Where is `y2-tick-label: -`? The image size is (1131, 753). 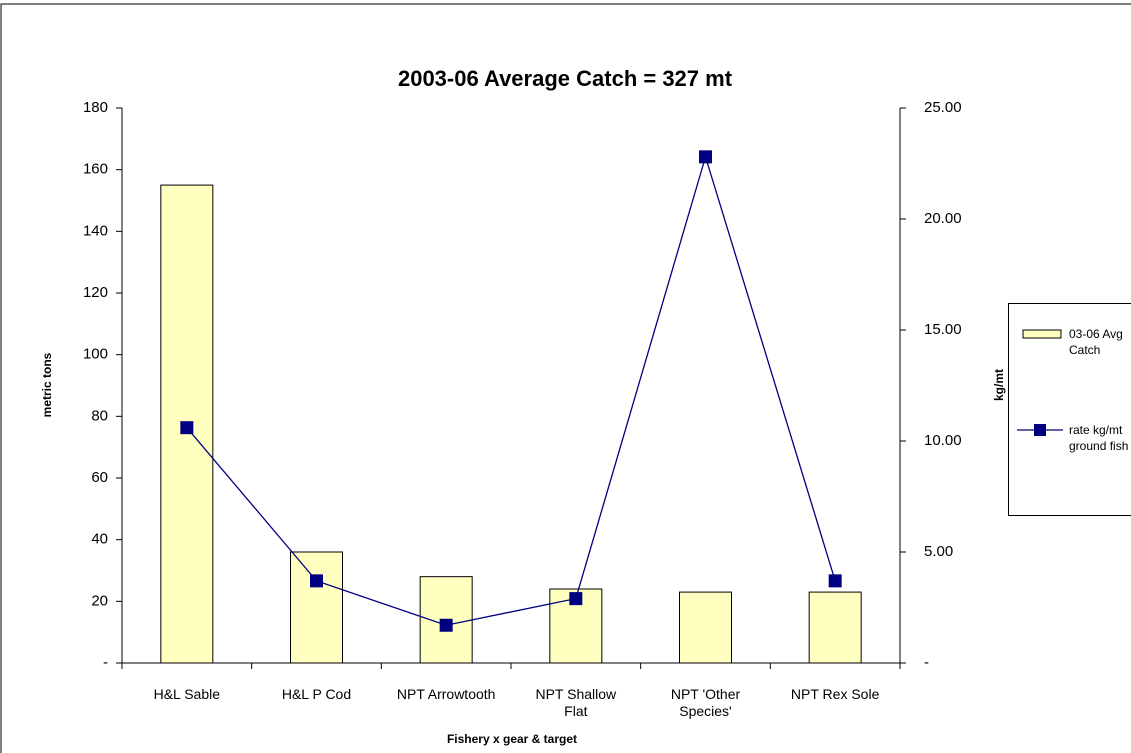
y2-tick-label: - is located at coordinates (926, 662).